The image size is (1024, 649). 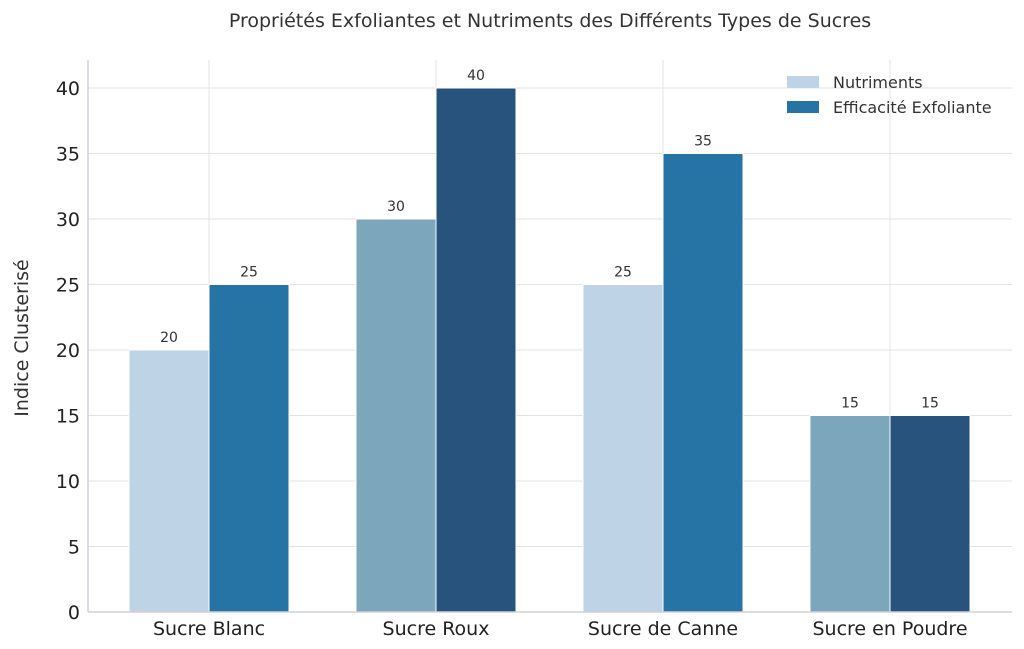 What do you see at coordinates (68, 220) in the screenshot?
I see `y-tick-label: 30` at bounding box center [68, 220].